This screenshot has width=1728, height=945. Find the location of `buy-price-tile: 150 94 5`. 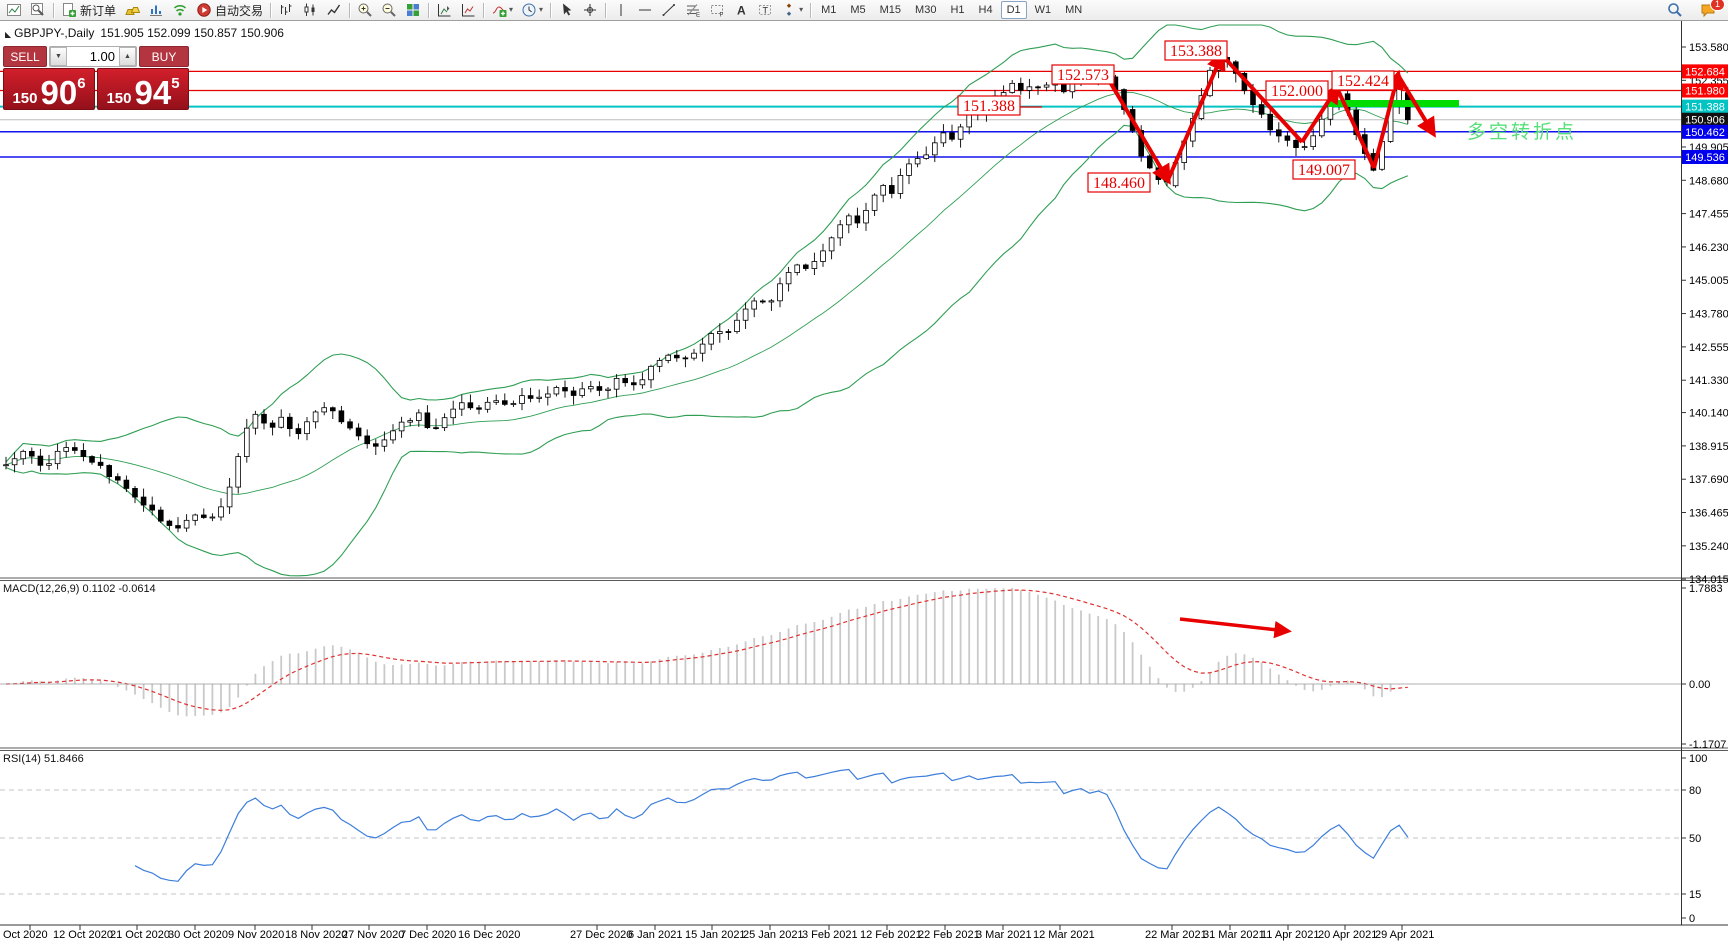

buy-price-tile: 150 94 5 is located at coordinates (143, 89).